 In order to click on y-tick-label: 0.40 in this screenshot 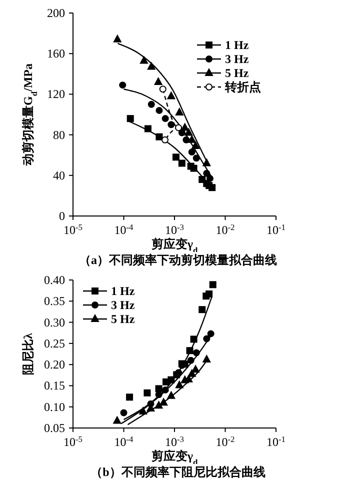, I will do `click(54, 280)`.